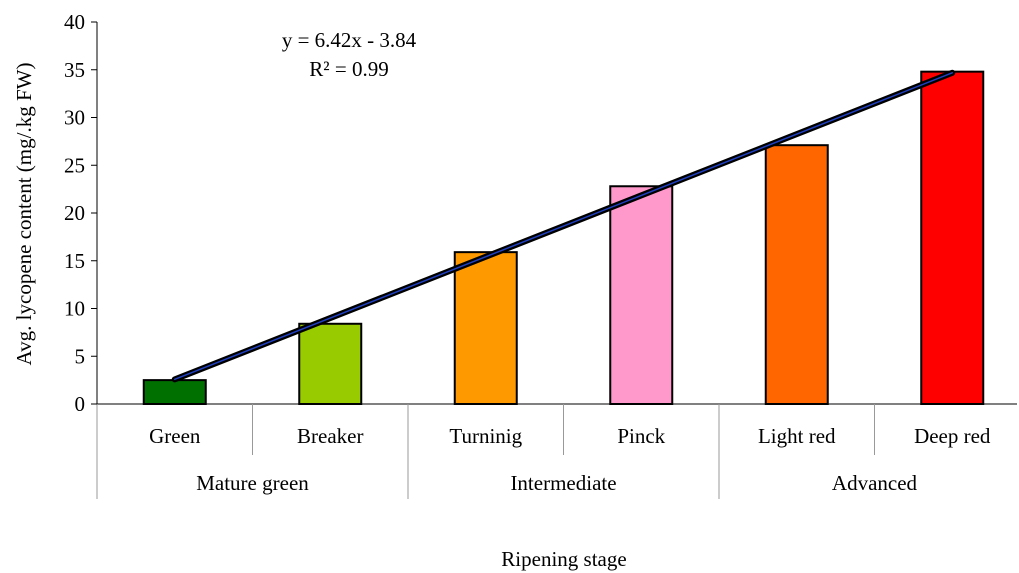 This screenshot has height=573, width=1019. What do you see at coordinates (952, 237) in the screenshot?
I see `bar-deep-red` at bounding box center [952, 237].